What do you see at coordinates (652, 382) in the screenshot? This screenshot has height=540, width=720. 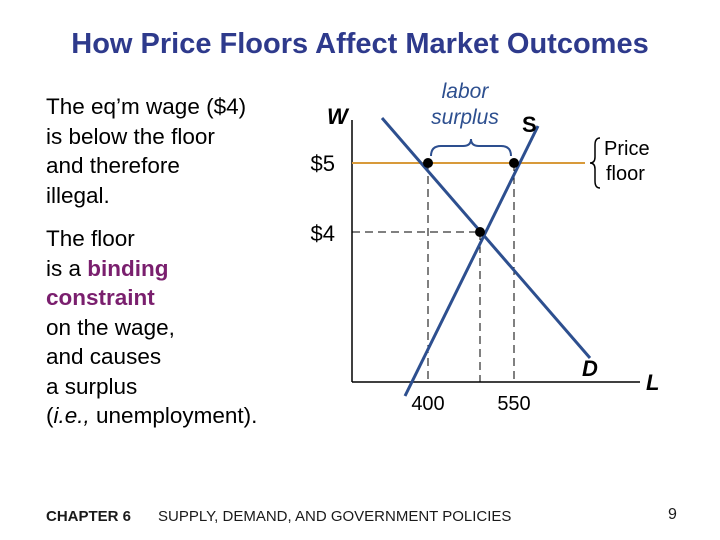 I see `x-axis-label: L` at bounding box center [652, 382].